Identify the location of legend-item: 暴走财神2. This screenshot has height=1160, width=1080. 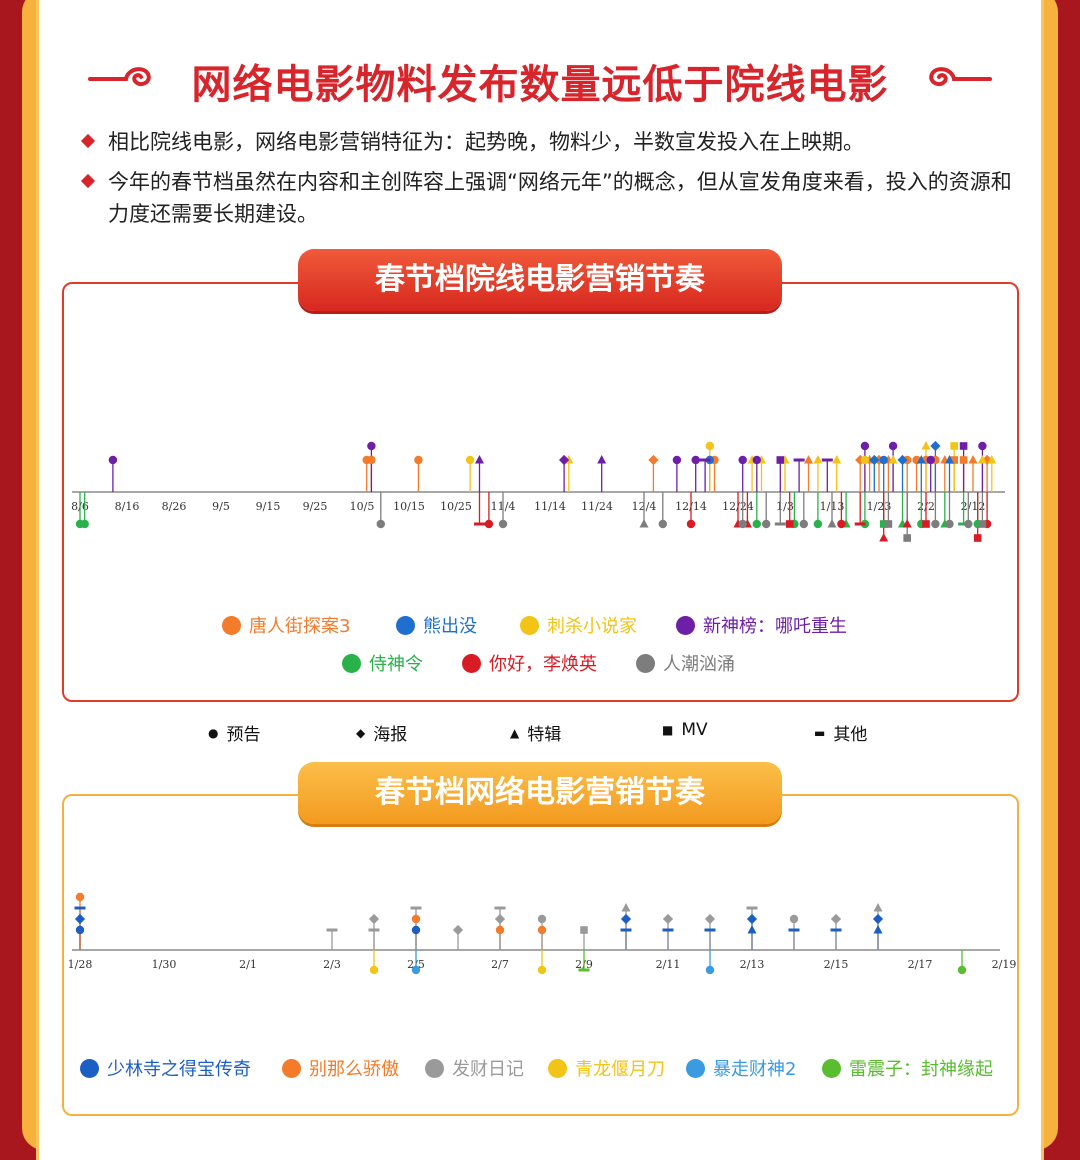
(741, 1068).